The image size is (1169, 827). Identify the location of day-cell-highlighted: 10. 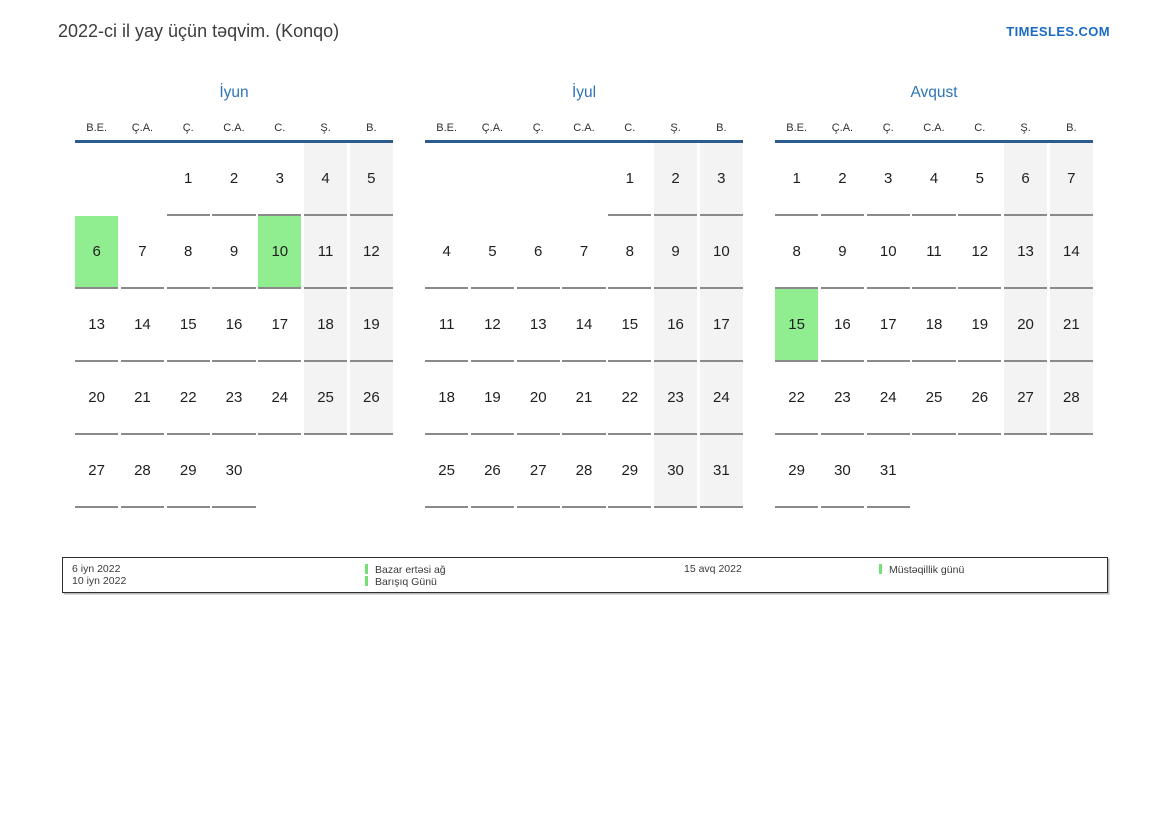
(280, 252).